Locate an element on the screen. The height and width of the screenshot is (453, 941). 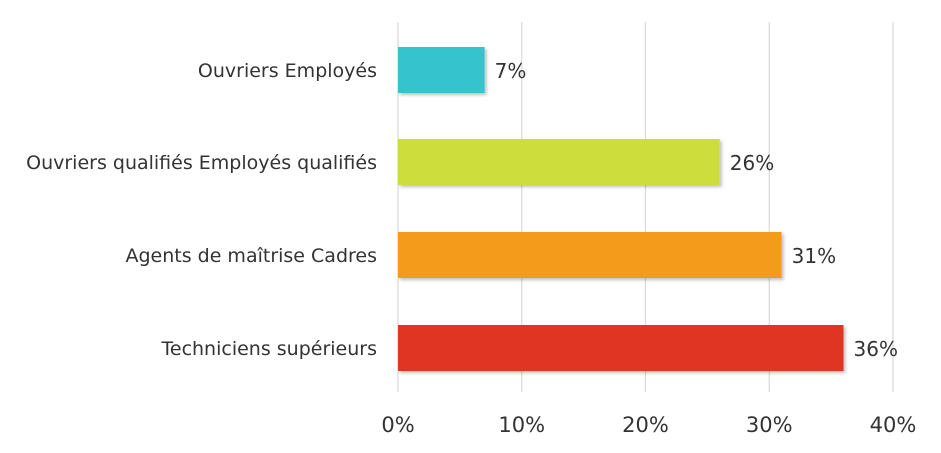
category-label: Ouvriers qualifiés Employés qualifiés is located at coordinates (201, 163).